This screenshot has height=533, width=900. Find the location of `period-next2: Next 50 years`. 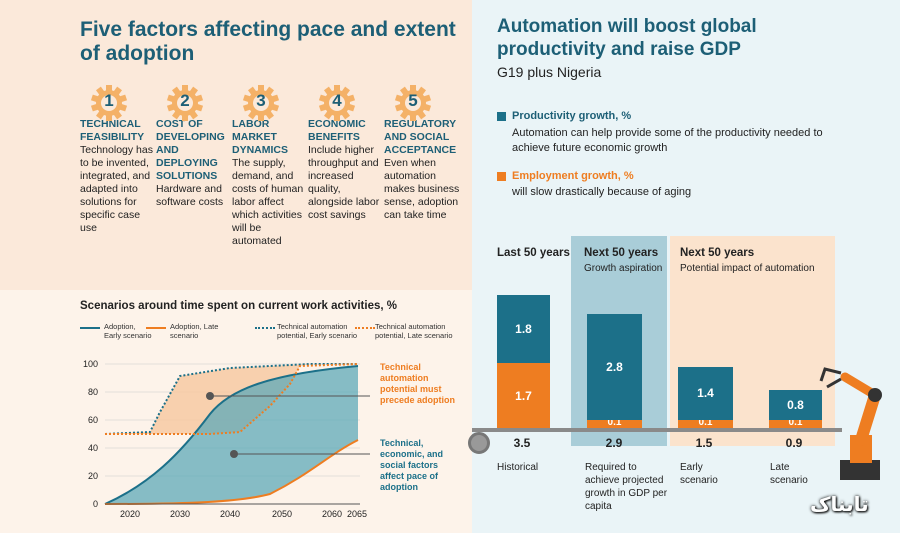

period-next2: Next 50 years is located at coordinates (717, 253).